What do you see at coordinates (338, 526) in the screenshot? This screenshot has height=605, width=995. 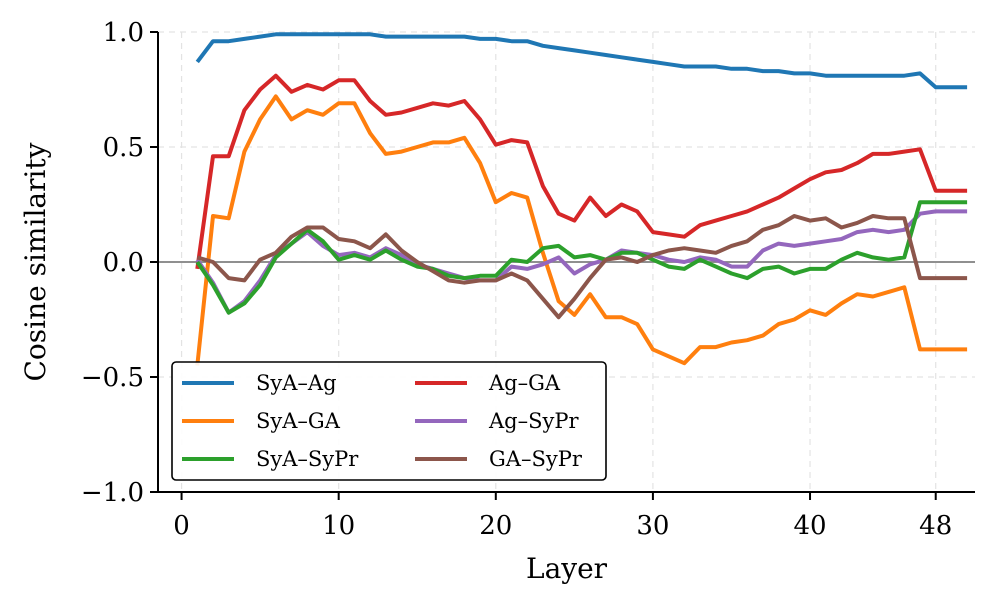 I see `x-tick-label: 10` at bounding box center [338, 526].